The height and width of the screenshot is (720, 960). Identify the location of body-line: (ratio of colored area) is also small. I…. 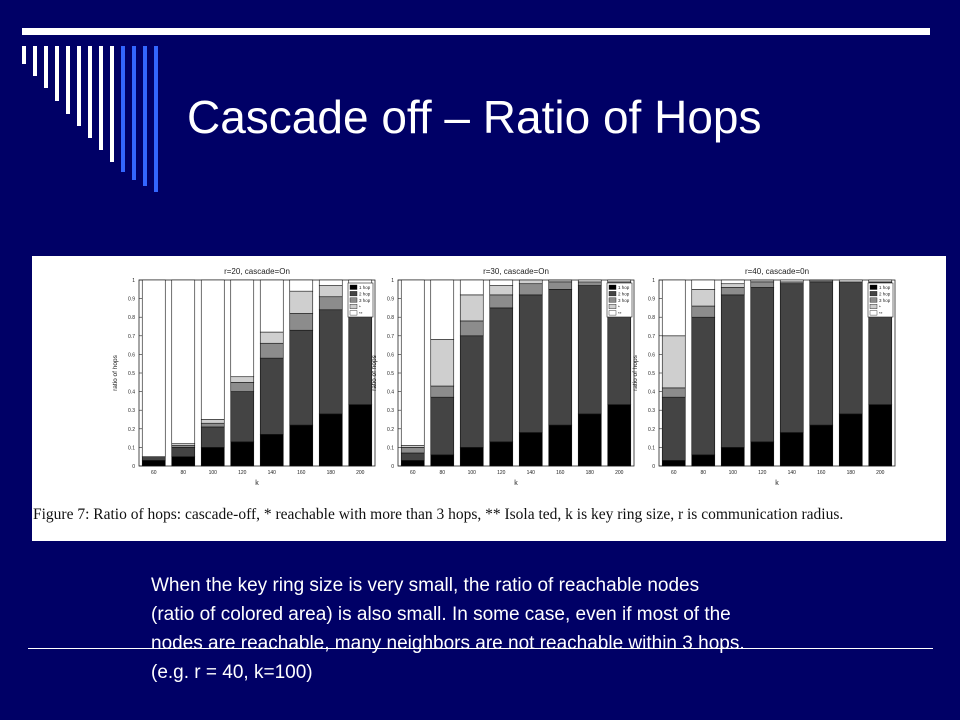
(441, 614).